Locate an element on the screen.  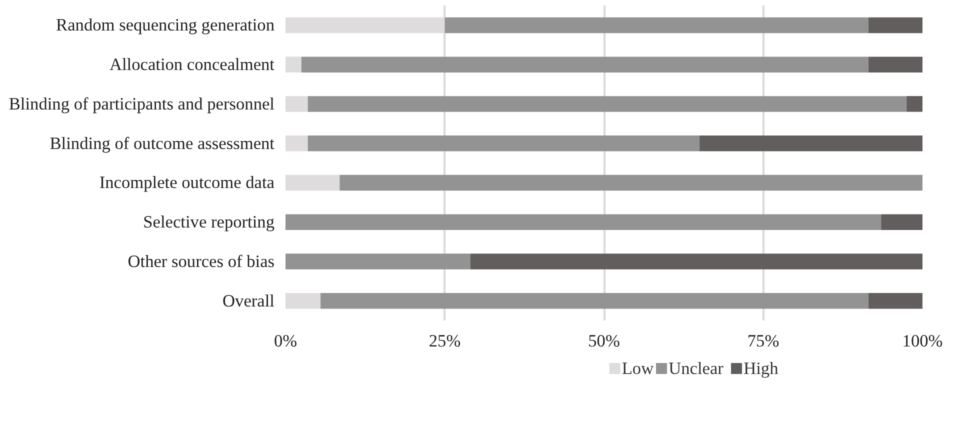
y-tick-label: Selective reporting is located at coordinates (209, 222).